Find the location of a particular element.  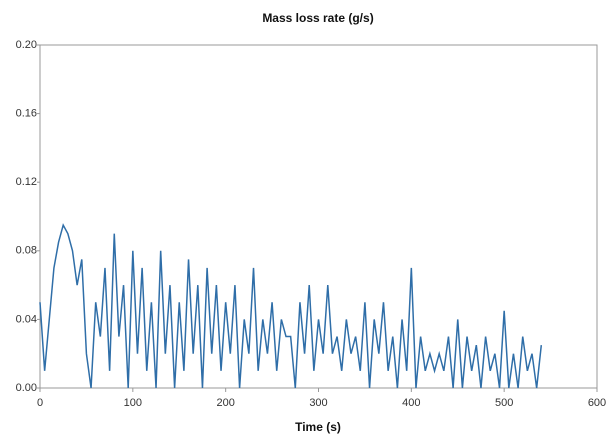

y-tick-label: 0.16 is located at coordinates (26, 114).